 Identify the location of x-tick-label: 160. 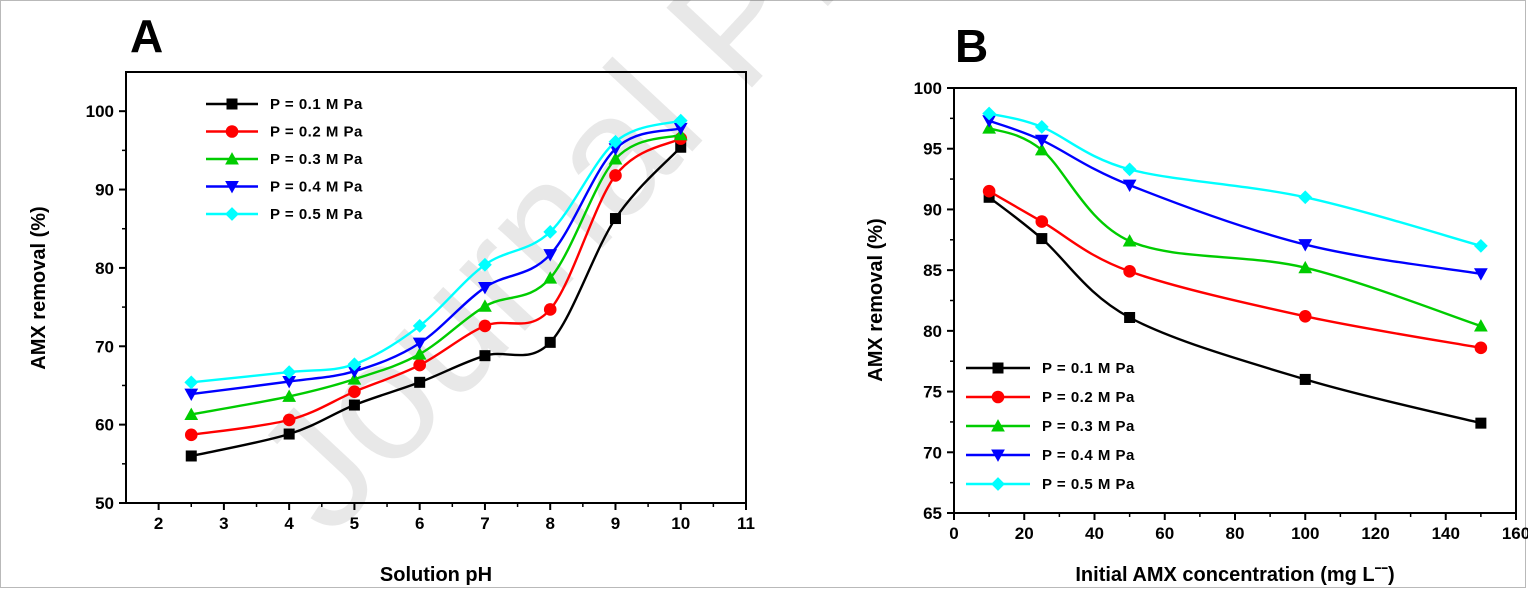
(1515, 533).